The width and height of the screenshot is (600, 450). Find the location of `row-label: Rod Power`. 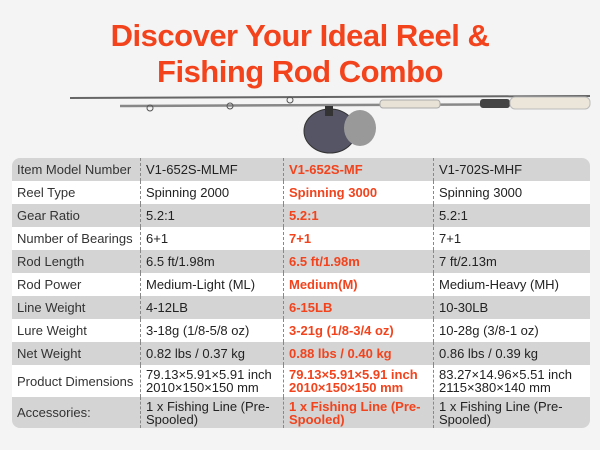

row-label: Rod Power is located at coordinates (76, 284).